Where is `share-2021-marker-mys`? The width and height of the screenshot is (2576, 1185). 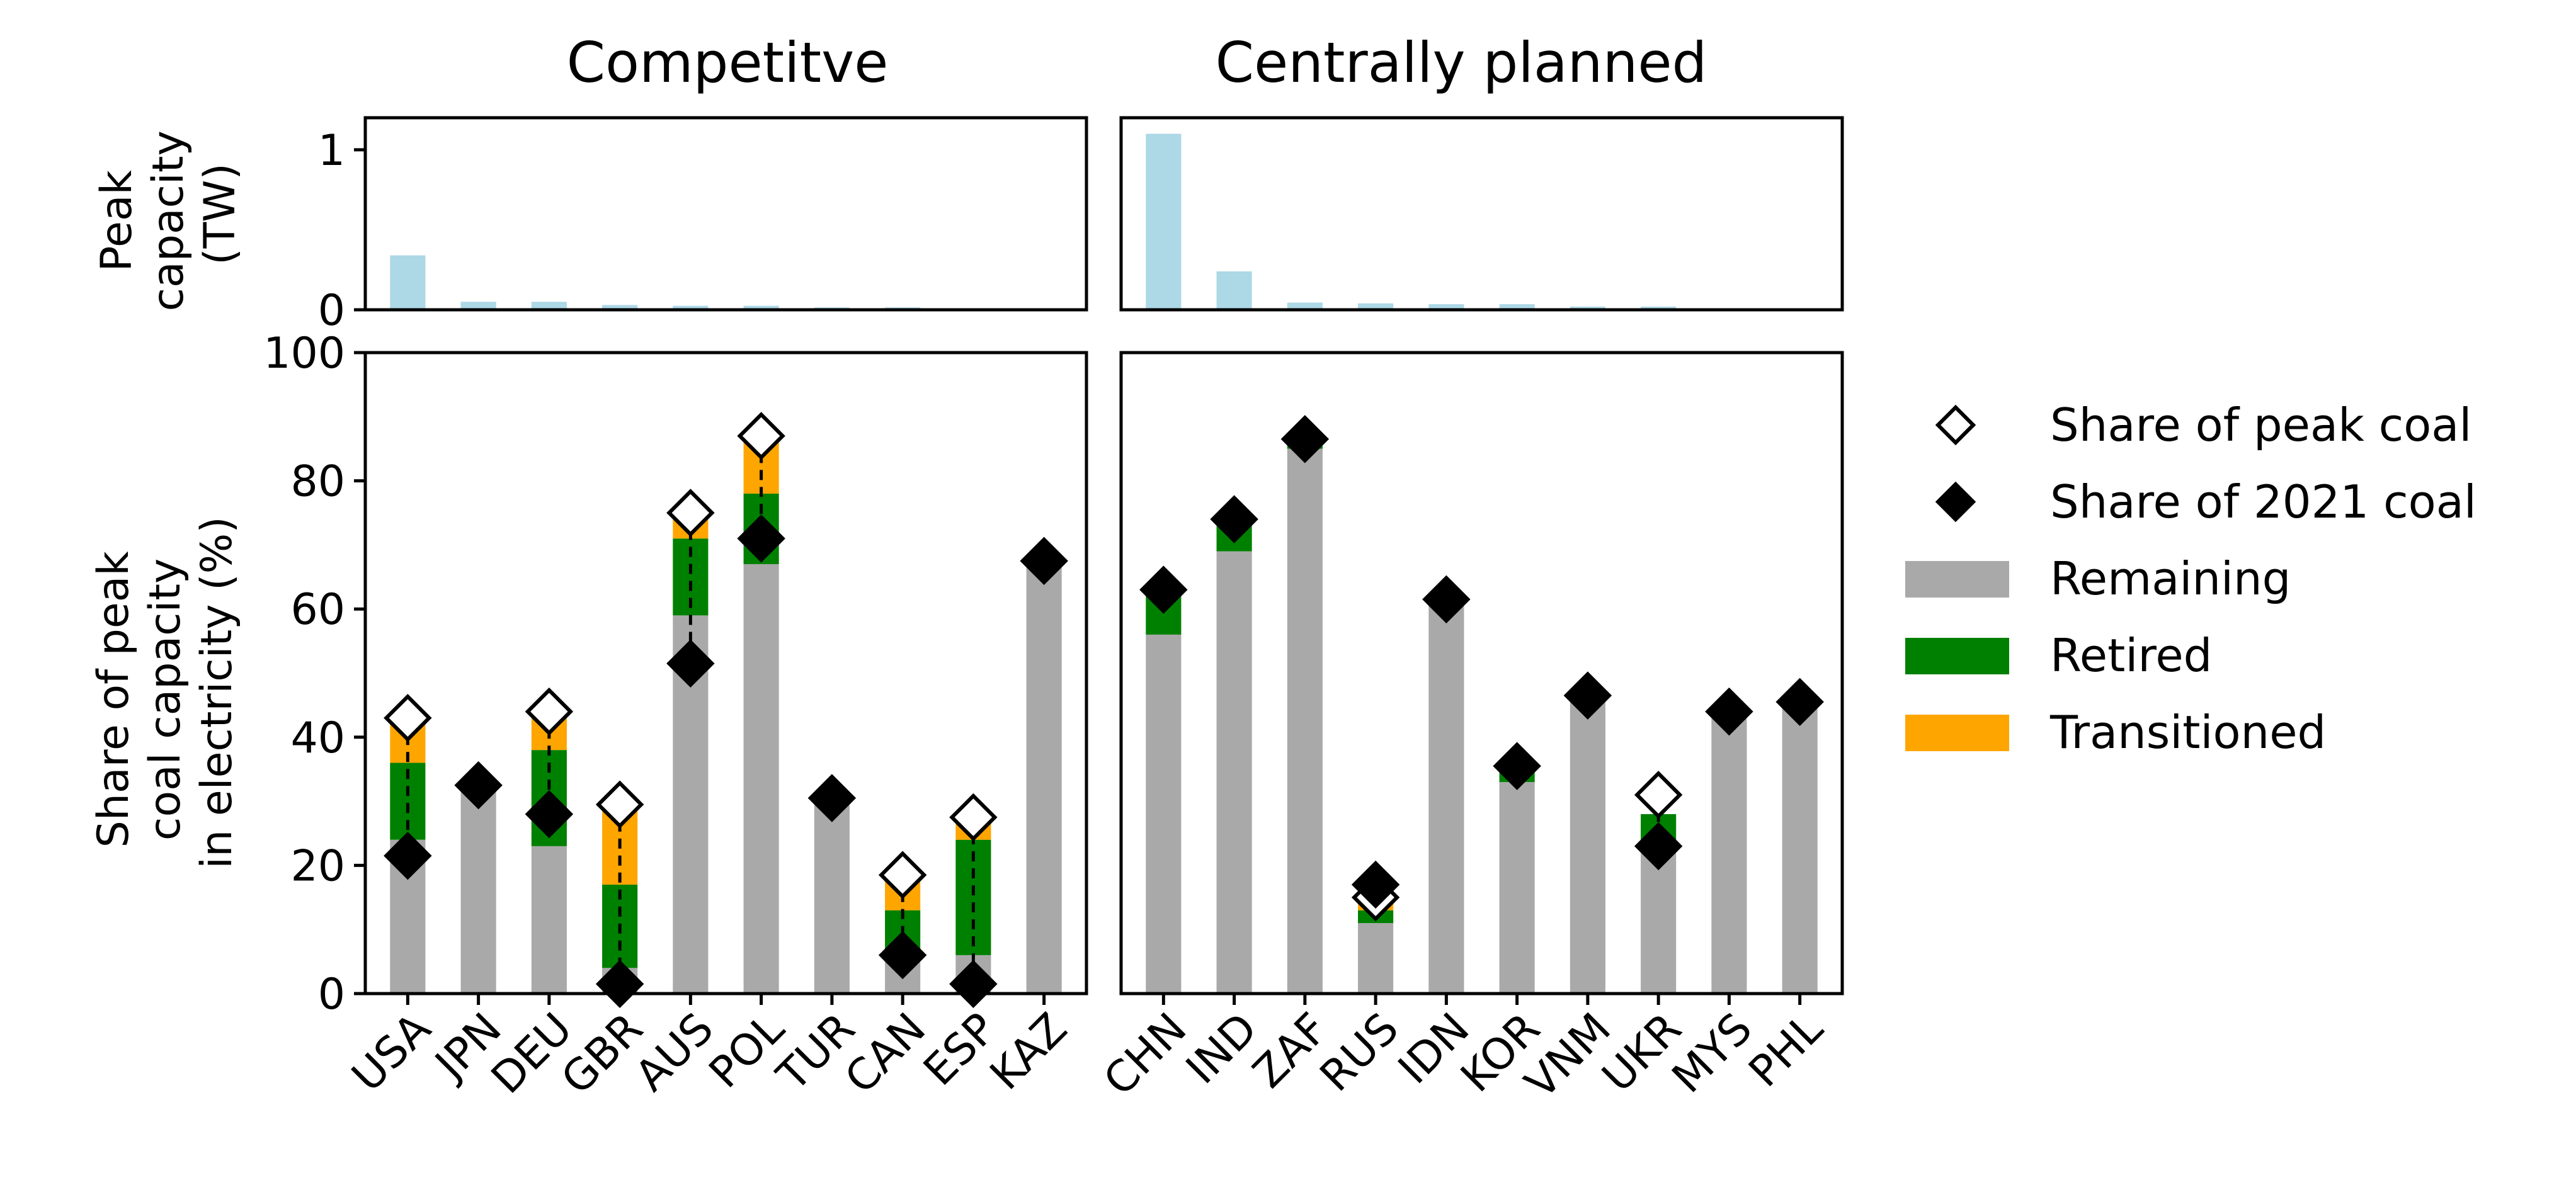 share-2021-marker-mys is located at coordinates (1729, 712).